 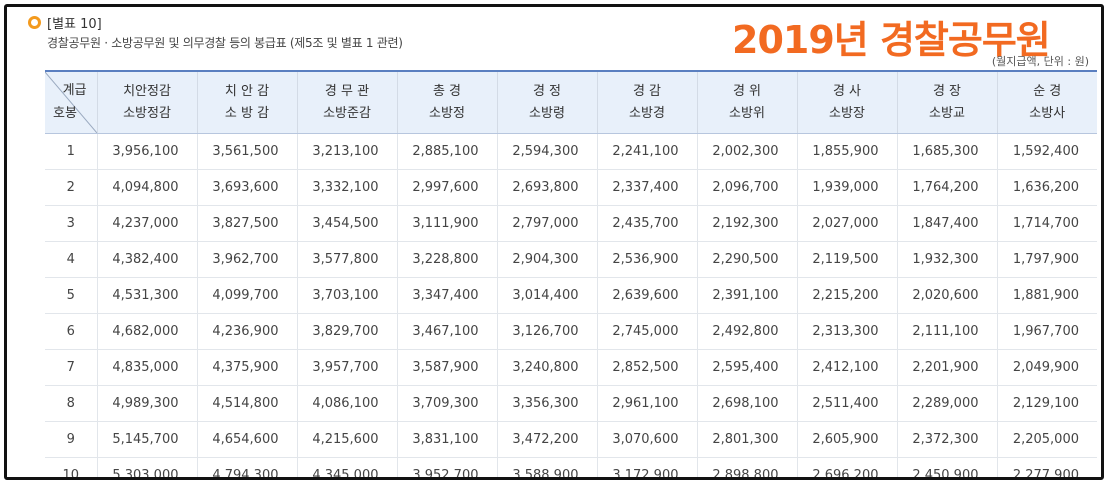 I want to click on salary-cell: 2,904,300, so click(x=547, y=259).